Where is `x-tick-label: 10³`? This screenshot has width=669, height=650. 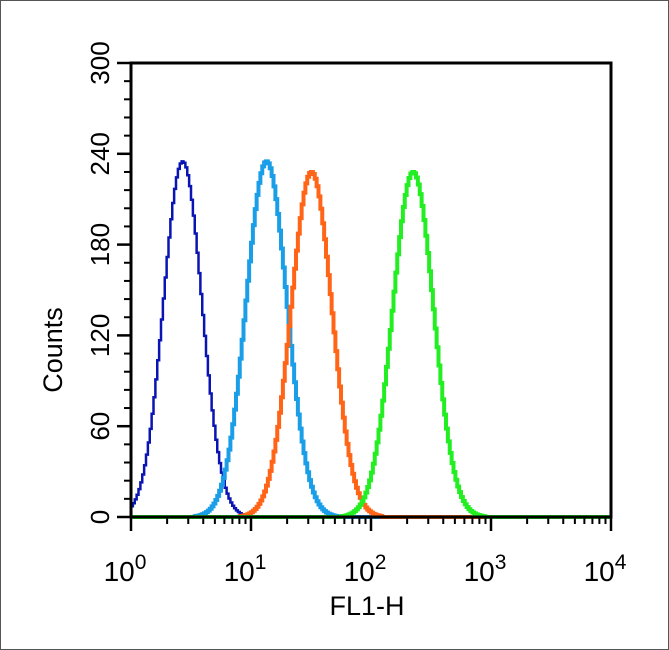 x-tick-label: 10³ is located at coordinates (485, 569).